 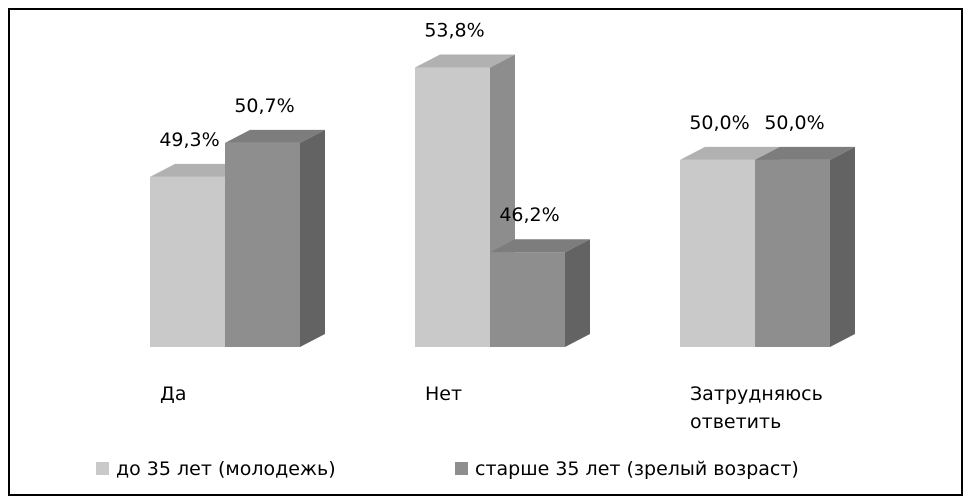 What do you see at coordinates (637, 469) in the screenshot?
I see `legend-label: старше 35 лет (зрелый возраст)` at bounding box center [637, 469].